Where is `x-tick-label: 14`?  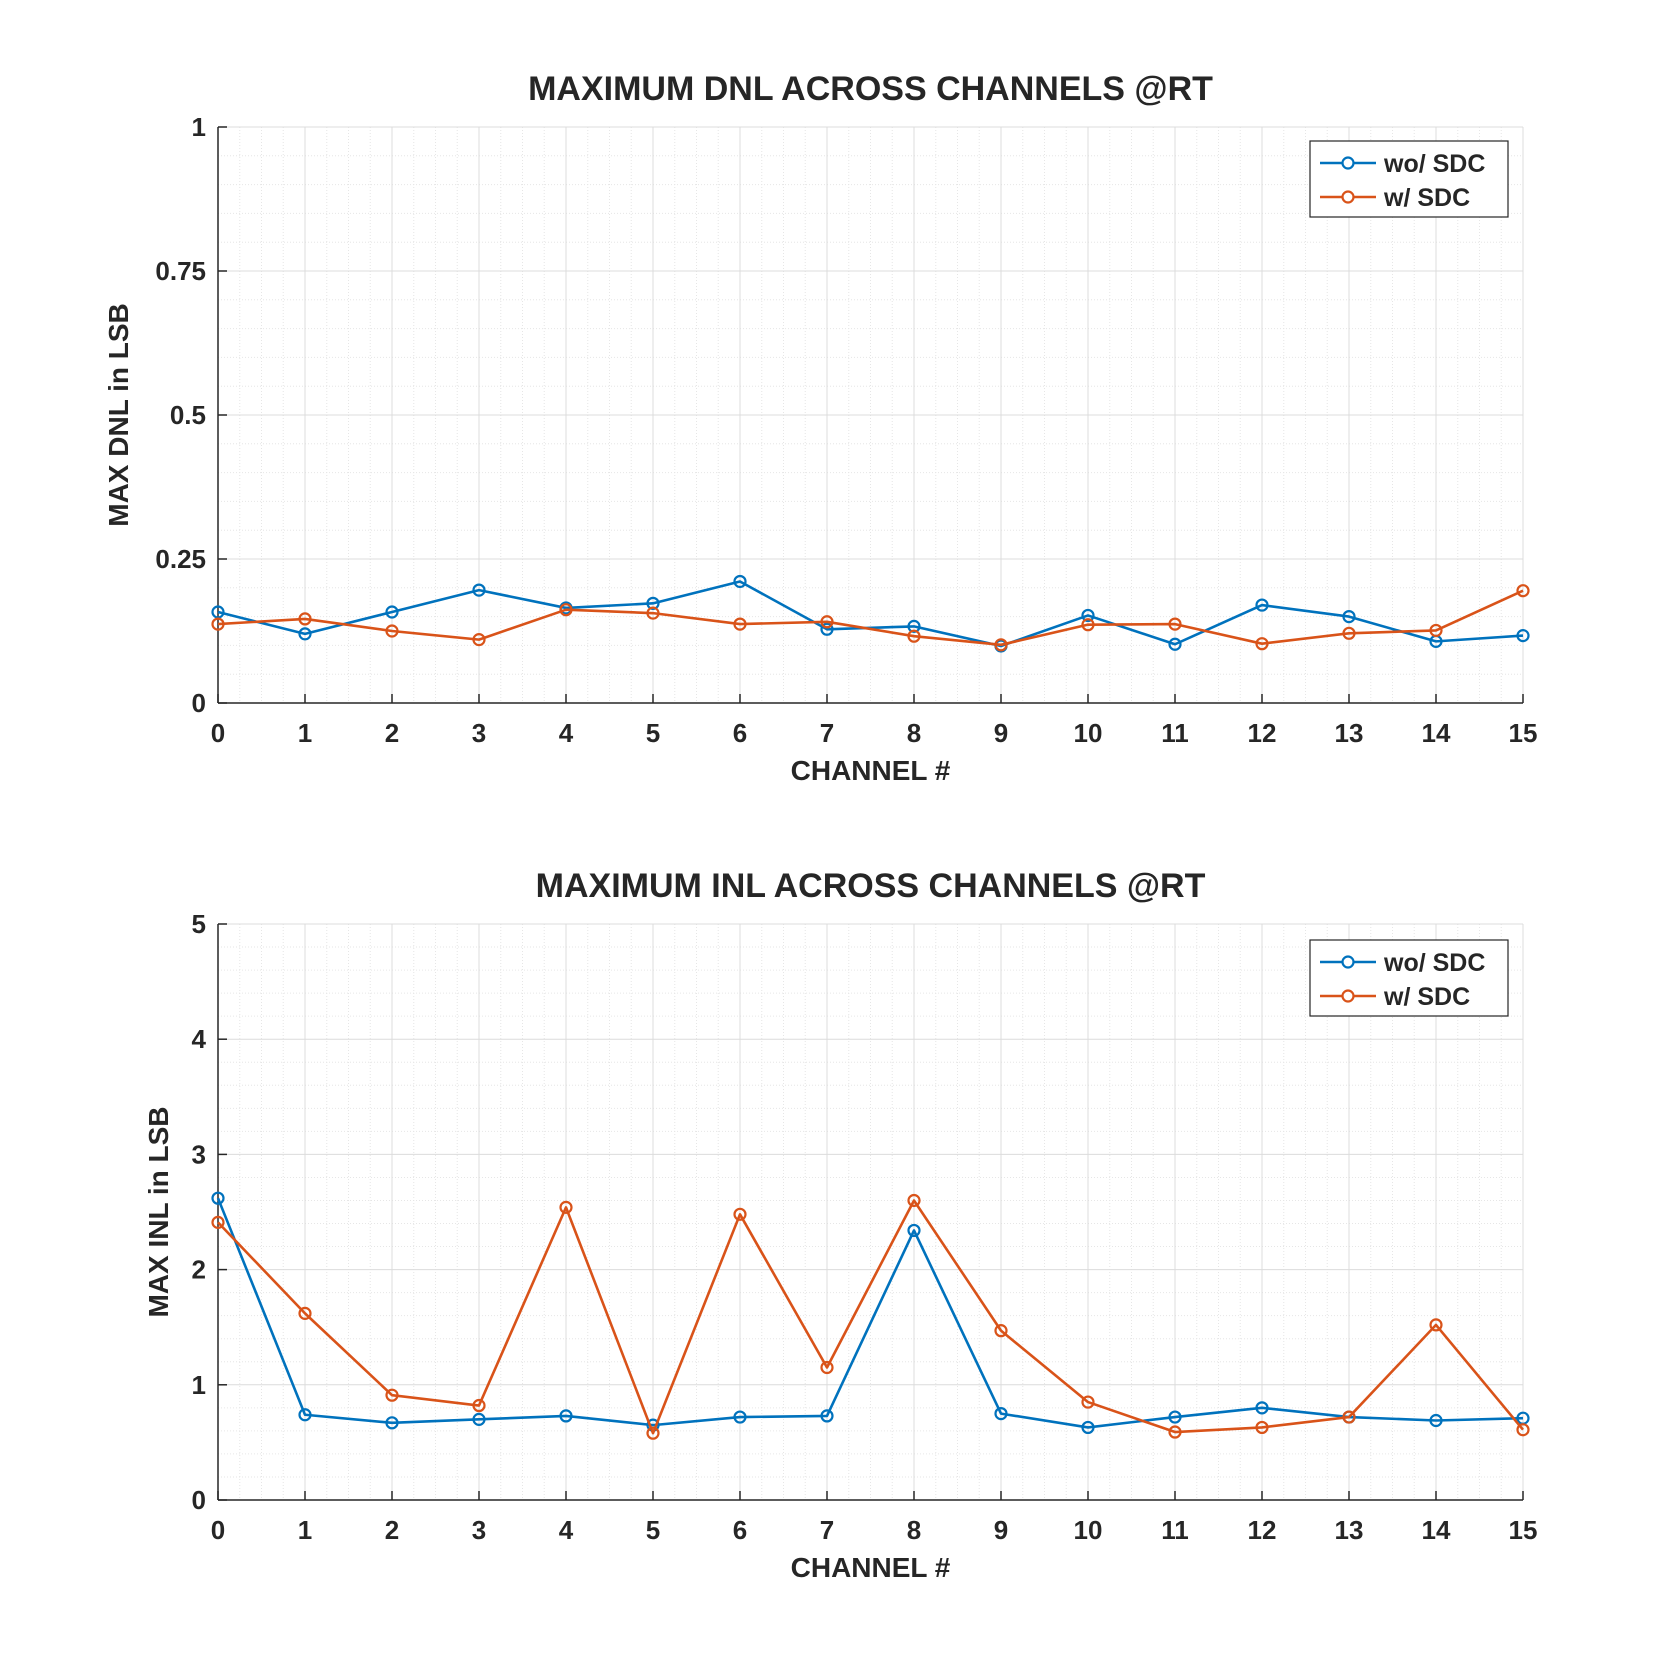
x-tick-label: 14 is located at coordinates (1436, 733).